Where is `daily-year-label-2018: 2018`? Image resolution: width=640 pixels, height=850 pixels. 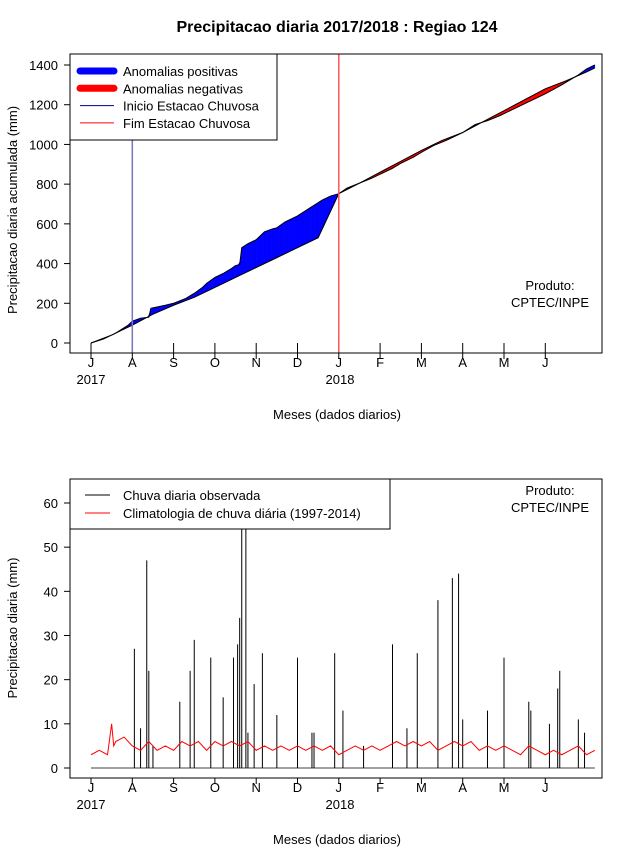
daily-year-label-2018: 2018 is located at coordinates (340, 804).